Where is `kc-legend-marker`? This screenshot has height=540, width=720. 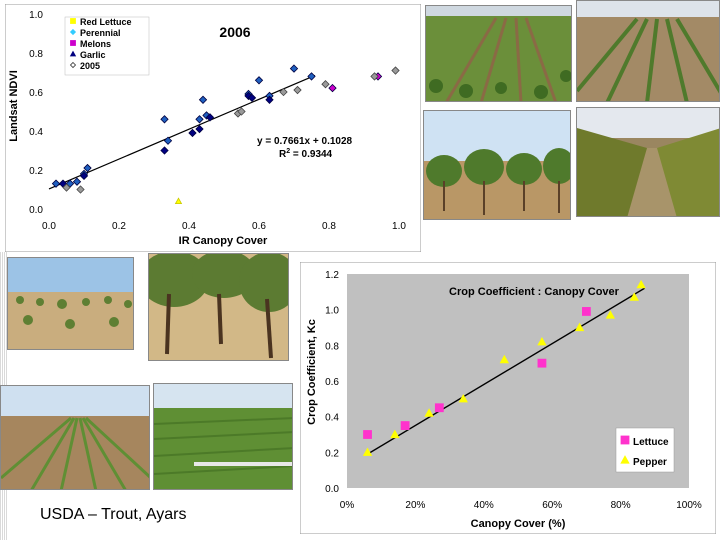 kc-legend-marker is located at coordinates (625, 459).